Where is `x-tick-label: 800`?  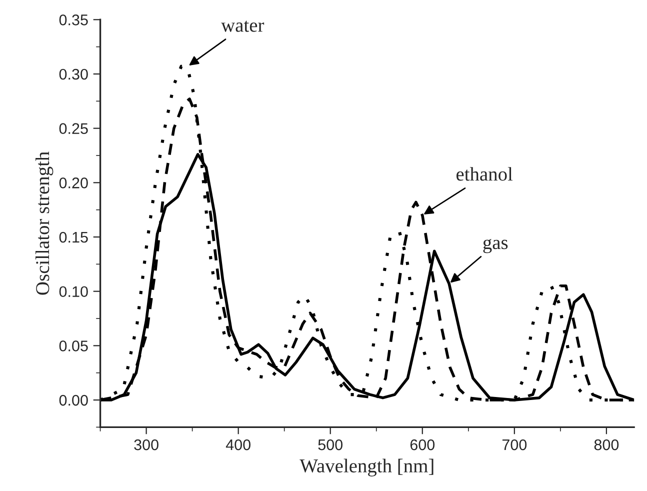 x-tick-label: 800 is located at coordinates (606, 444).